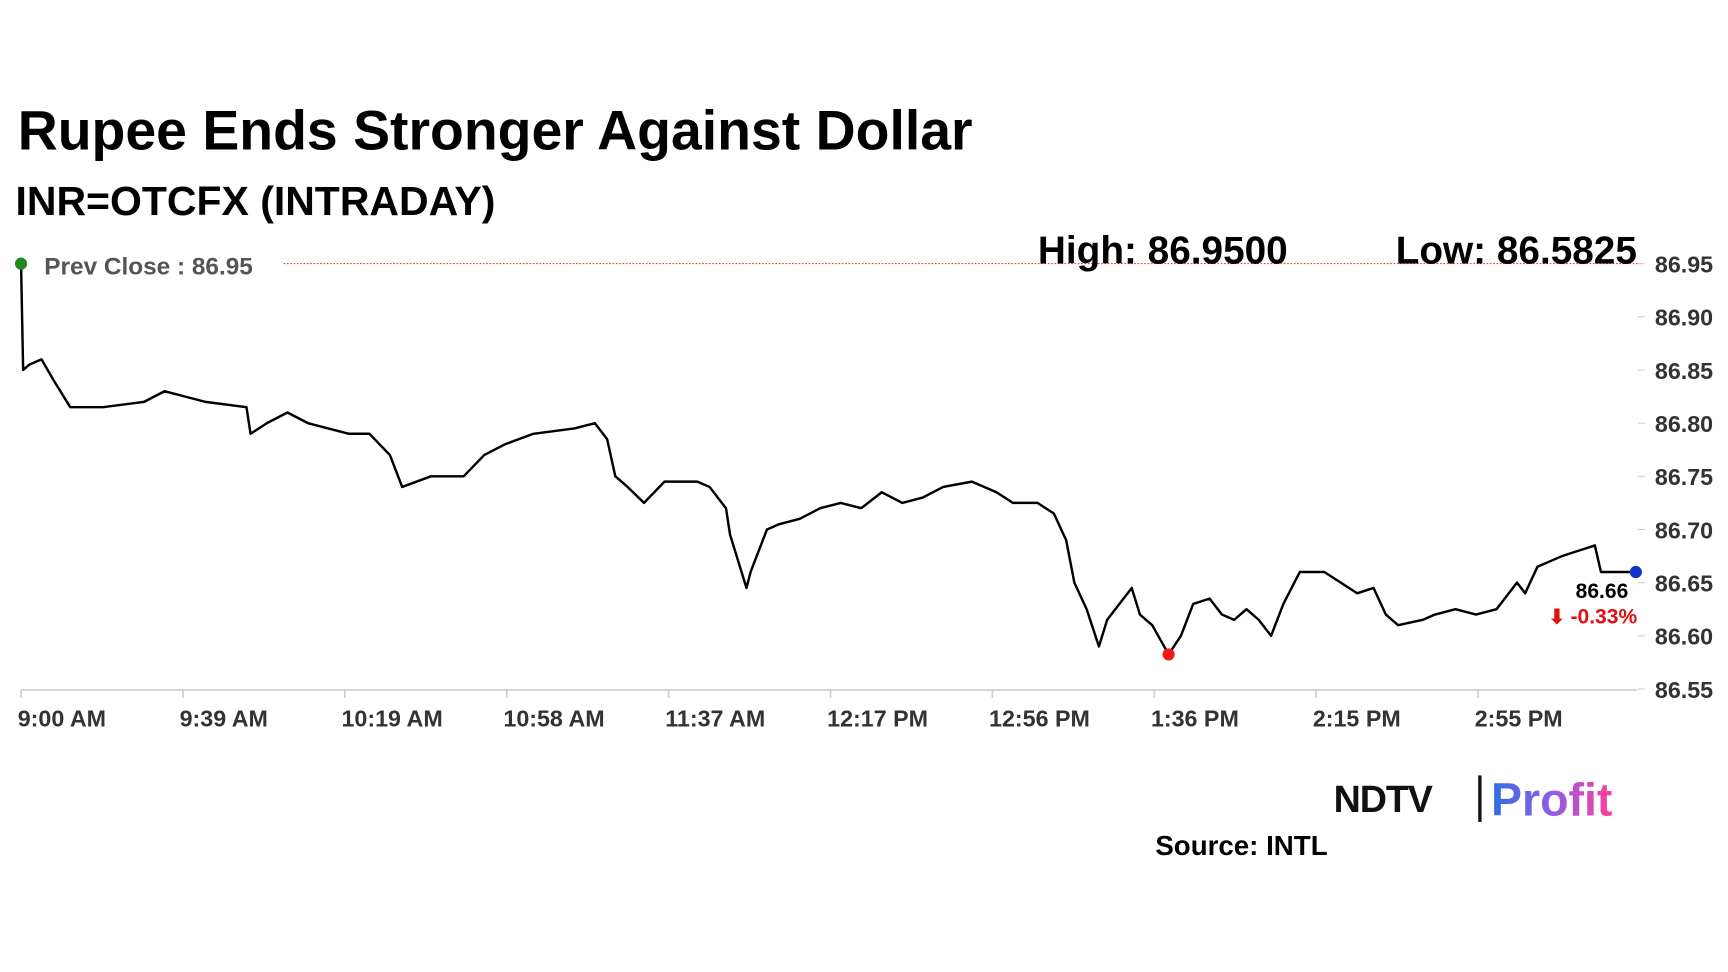  Describe the element at coordinates (715, 719) in the screenshot. I see `x-tick-label: 11:37 AM` at that location.